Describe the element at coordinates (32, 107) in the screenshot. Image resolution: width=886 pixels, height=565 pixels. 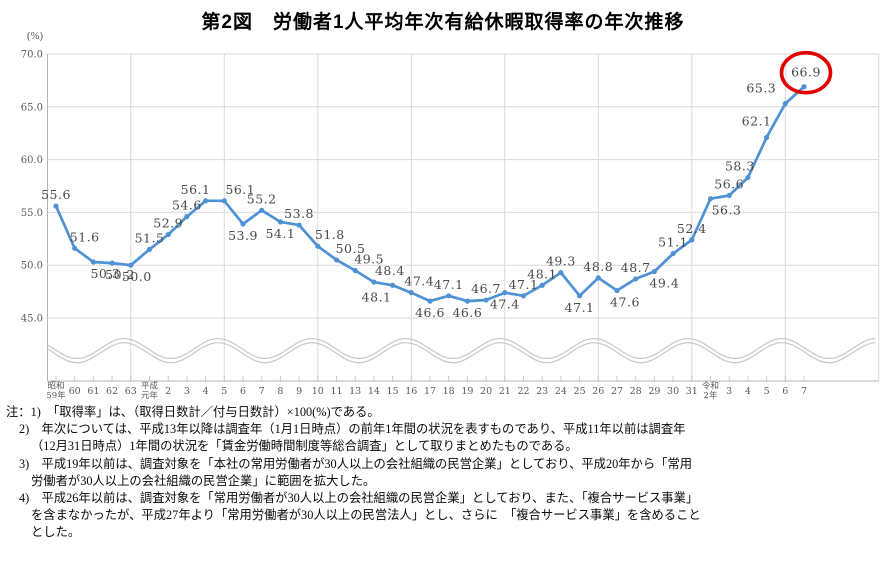
I see `y-tick-label: 65.0` at that location.